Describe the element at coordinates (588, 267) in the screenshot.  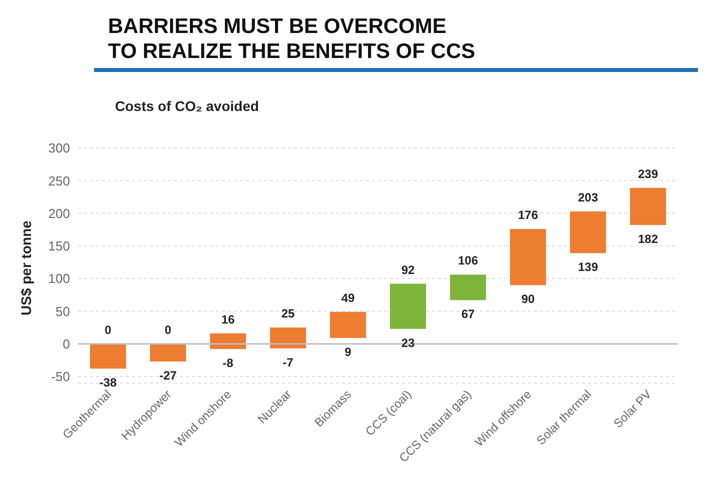
I see `annotation: 139` at that location.